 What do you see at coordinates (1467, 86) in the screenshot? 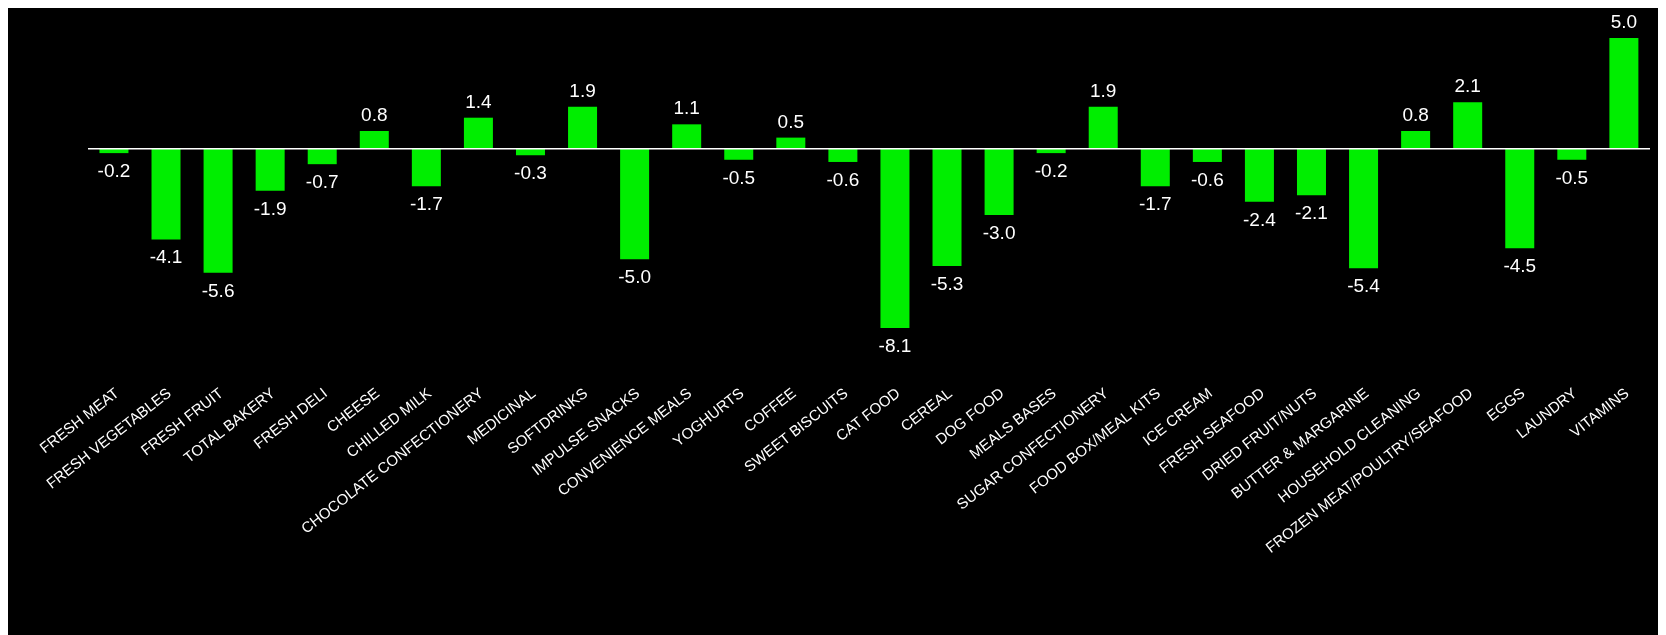
I see `data-label: 2.1` at bounding box center [1467, 86].